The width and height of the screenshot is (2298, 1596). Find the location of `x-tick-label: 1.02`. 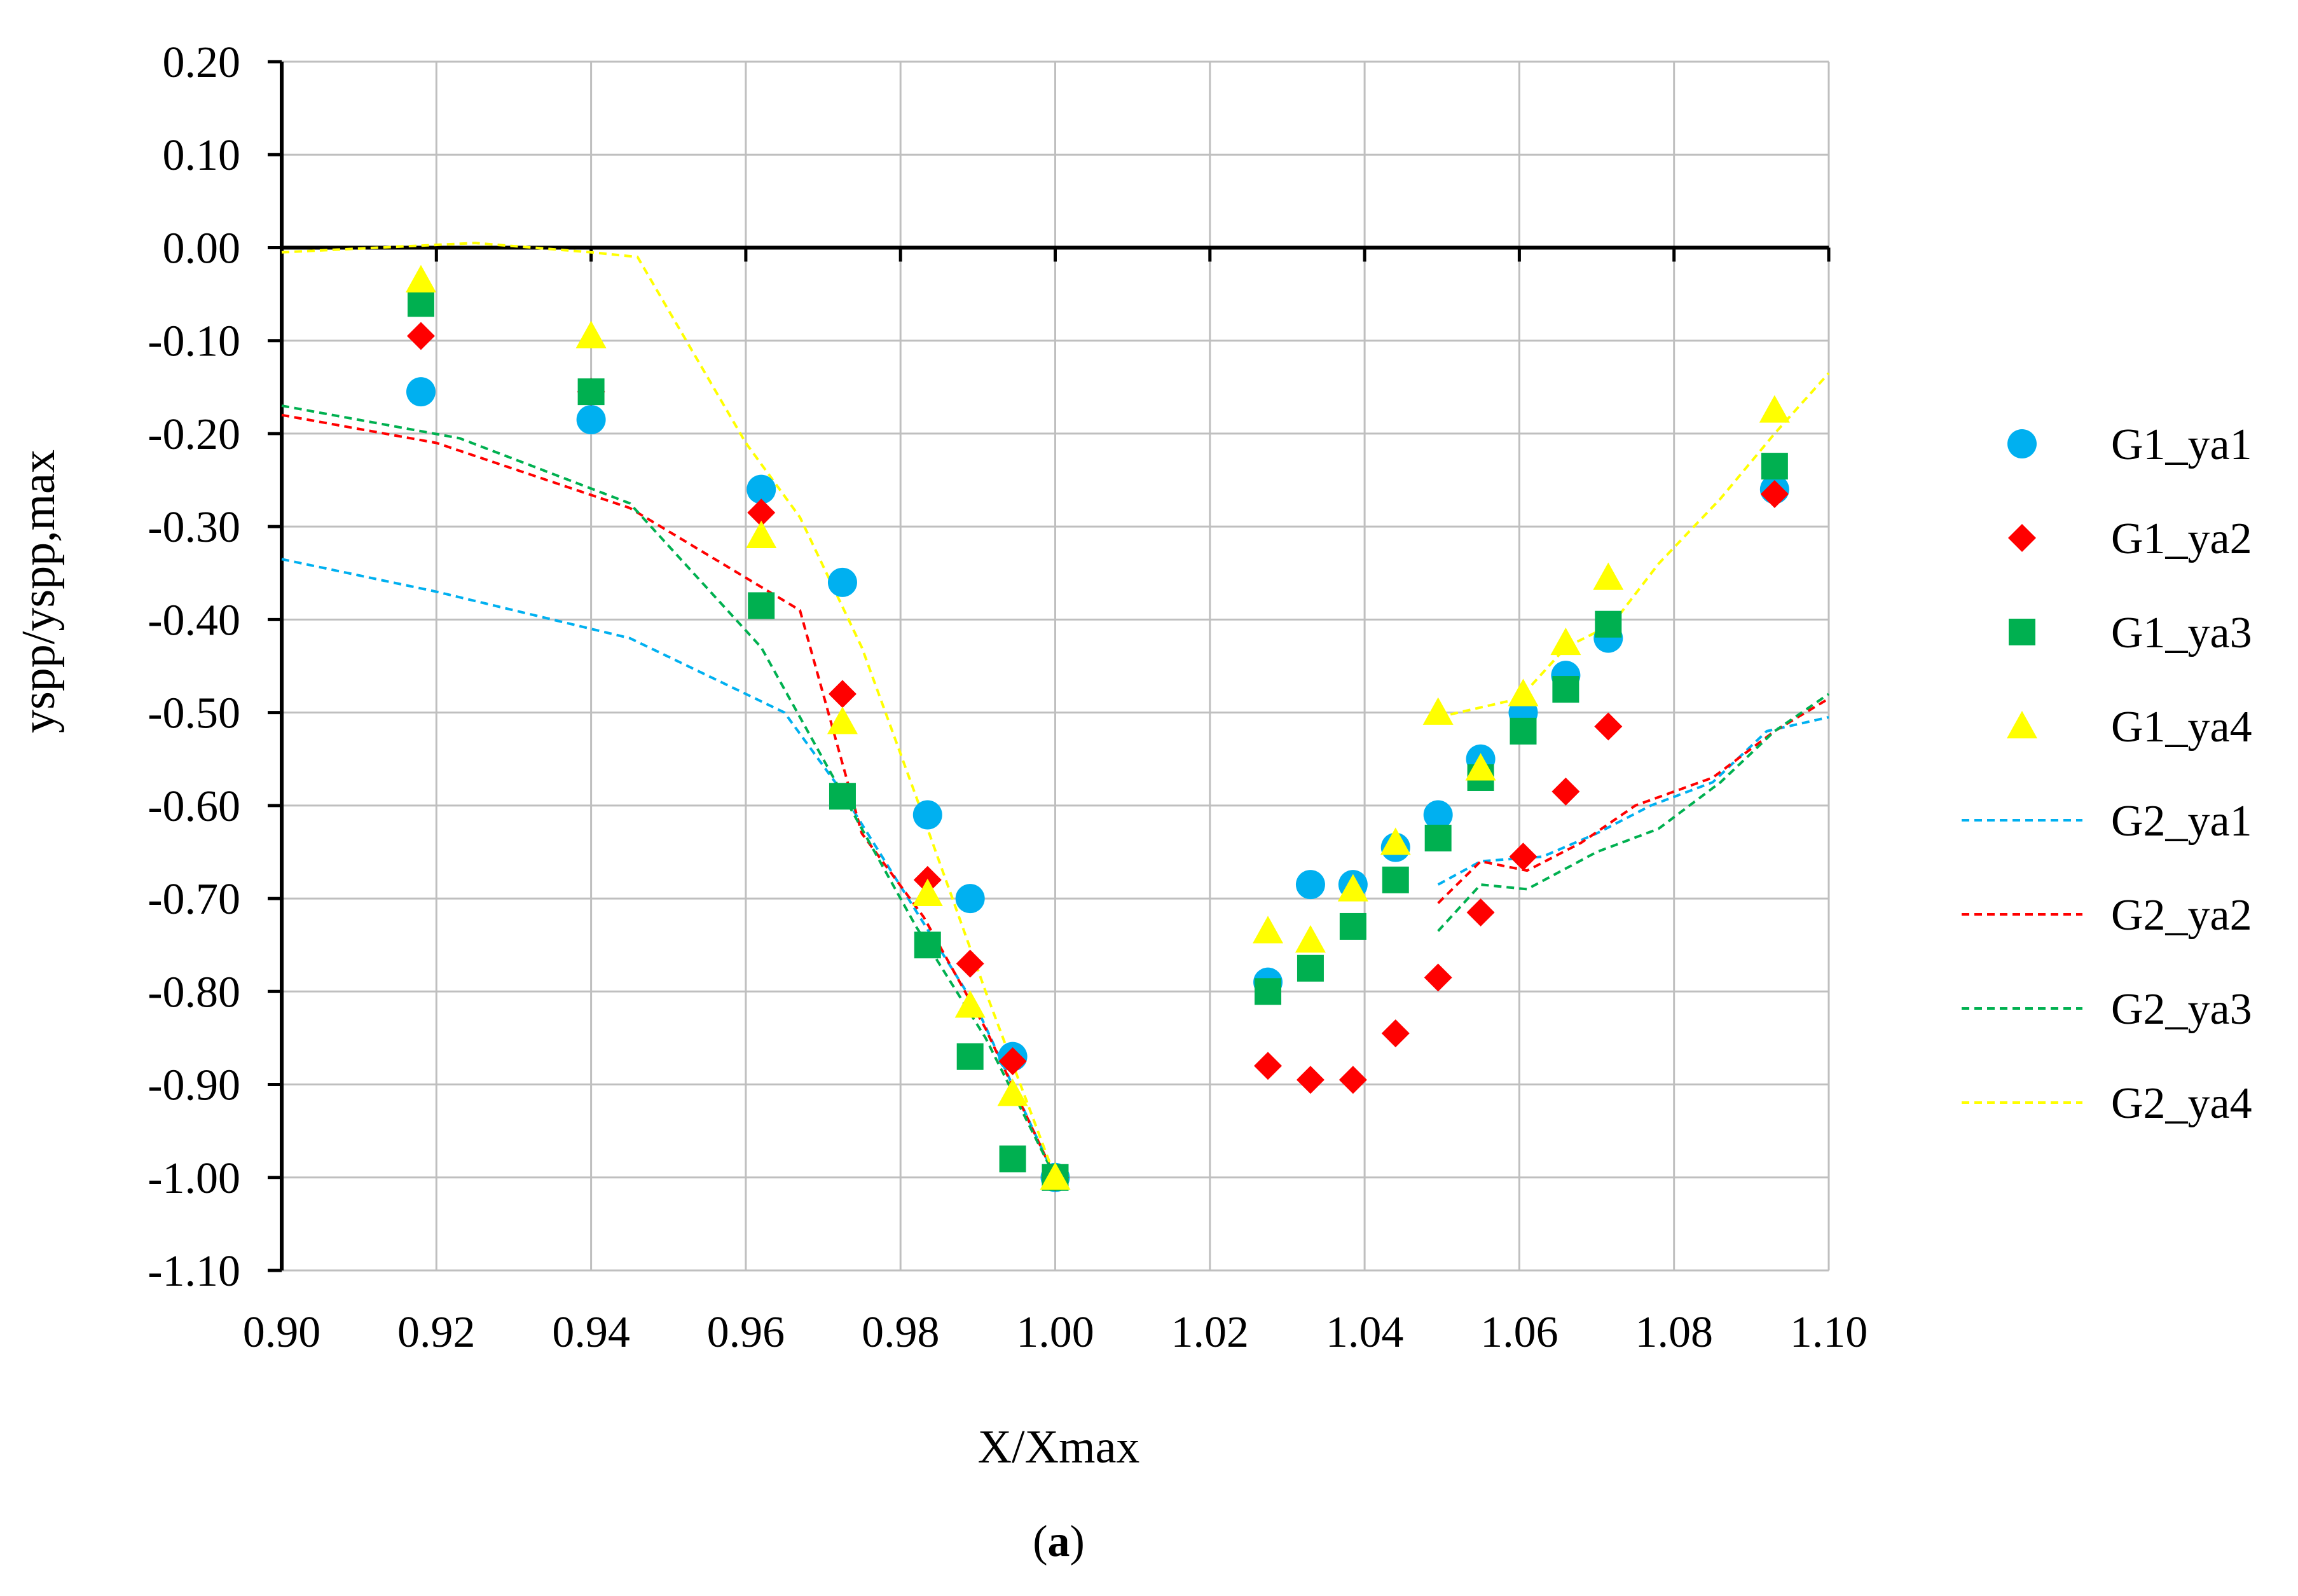

x-tick-label: 1.02 is located at coordinates (1210, 1332).